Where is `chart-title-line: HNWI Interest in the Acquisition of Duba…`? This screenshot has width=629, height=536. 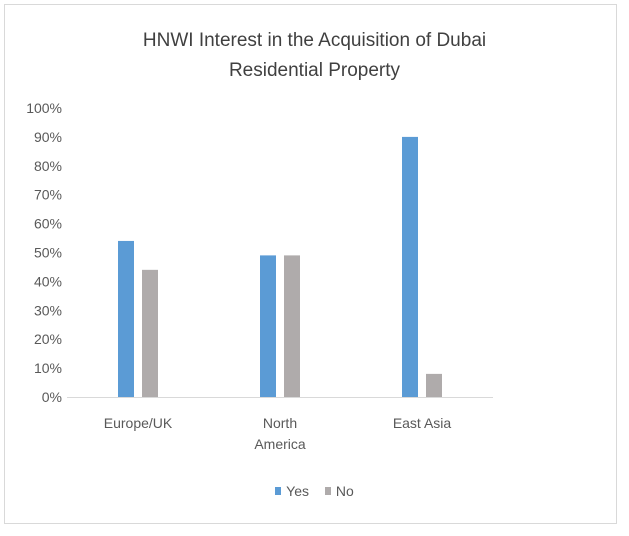
chart-title-line: HNWI Interest in the Acquisition of Duba… is located at coordinates (314, 40).